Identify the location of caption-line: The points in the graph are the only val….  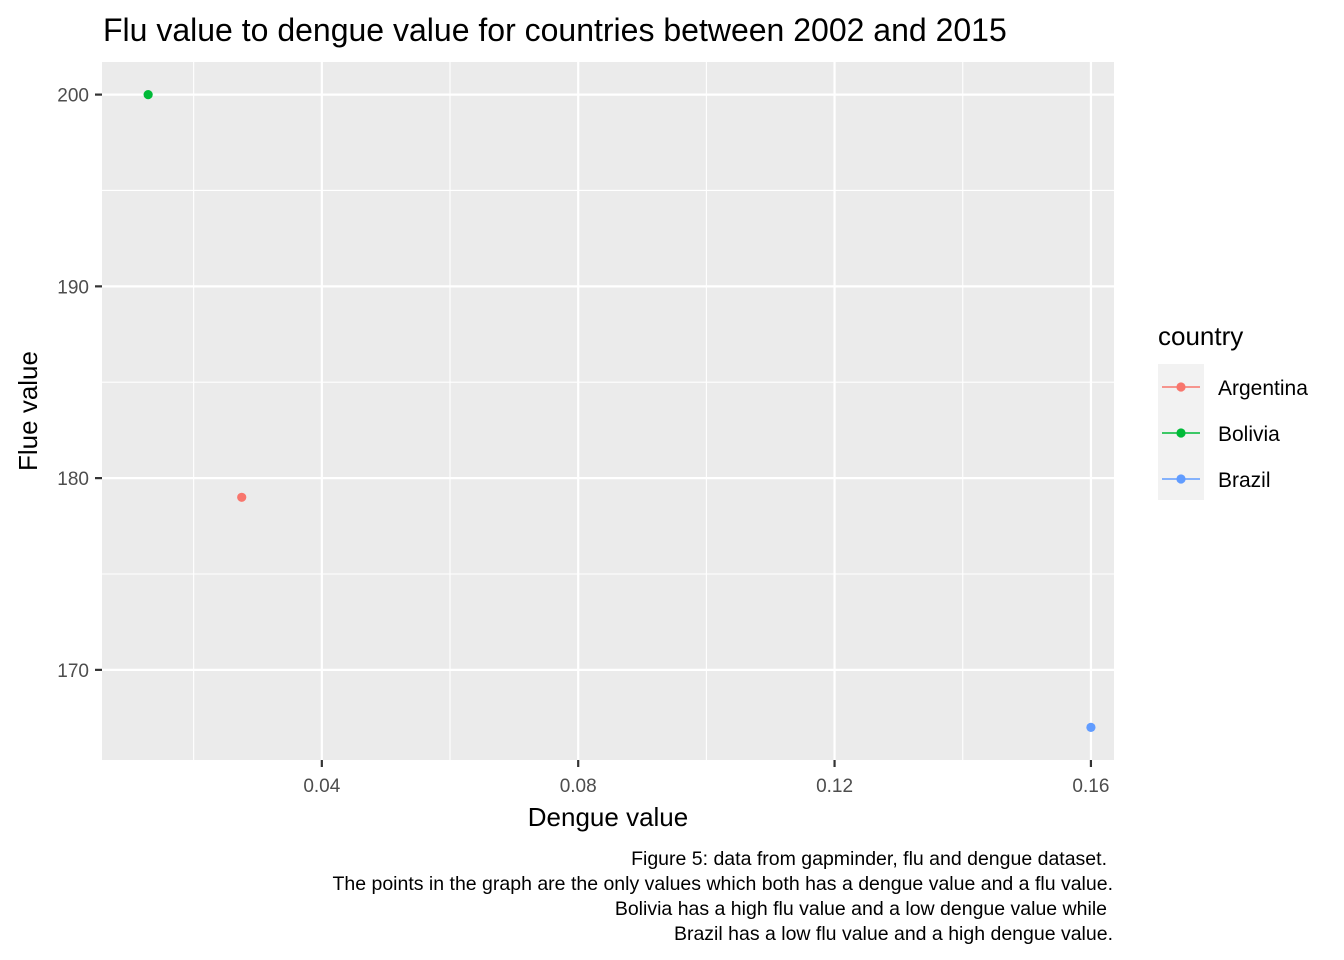
(722, 884).